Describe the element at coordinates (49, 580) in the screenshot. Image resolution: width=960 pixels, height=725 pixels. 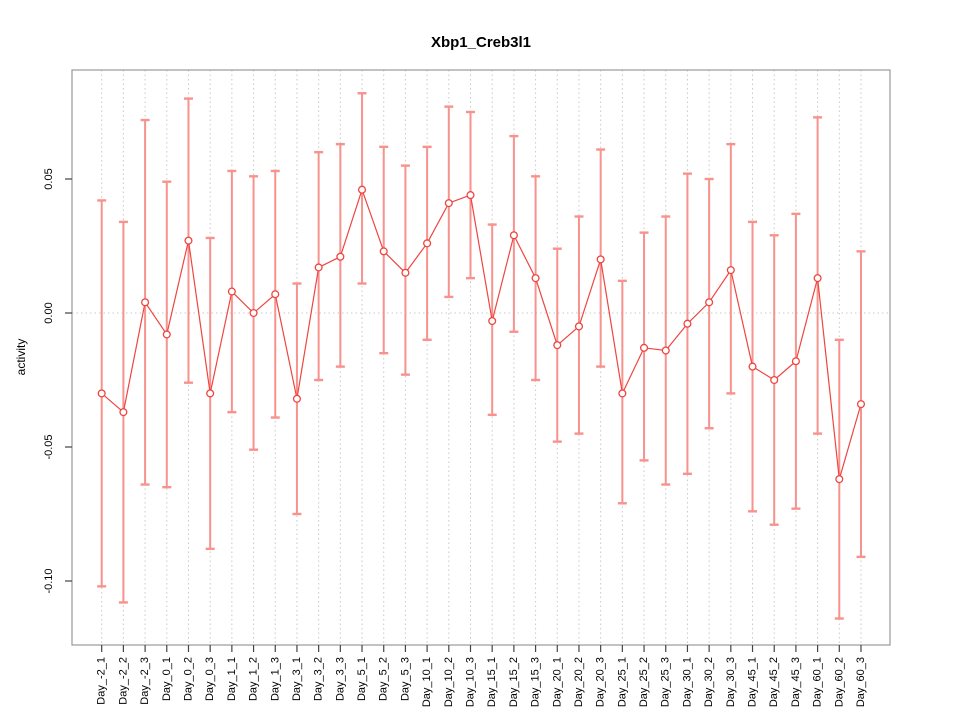
I see `y-tick-label: -0.10` at that location.